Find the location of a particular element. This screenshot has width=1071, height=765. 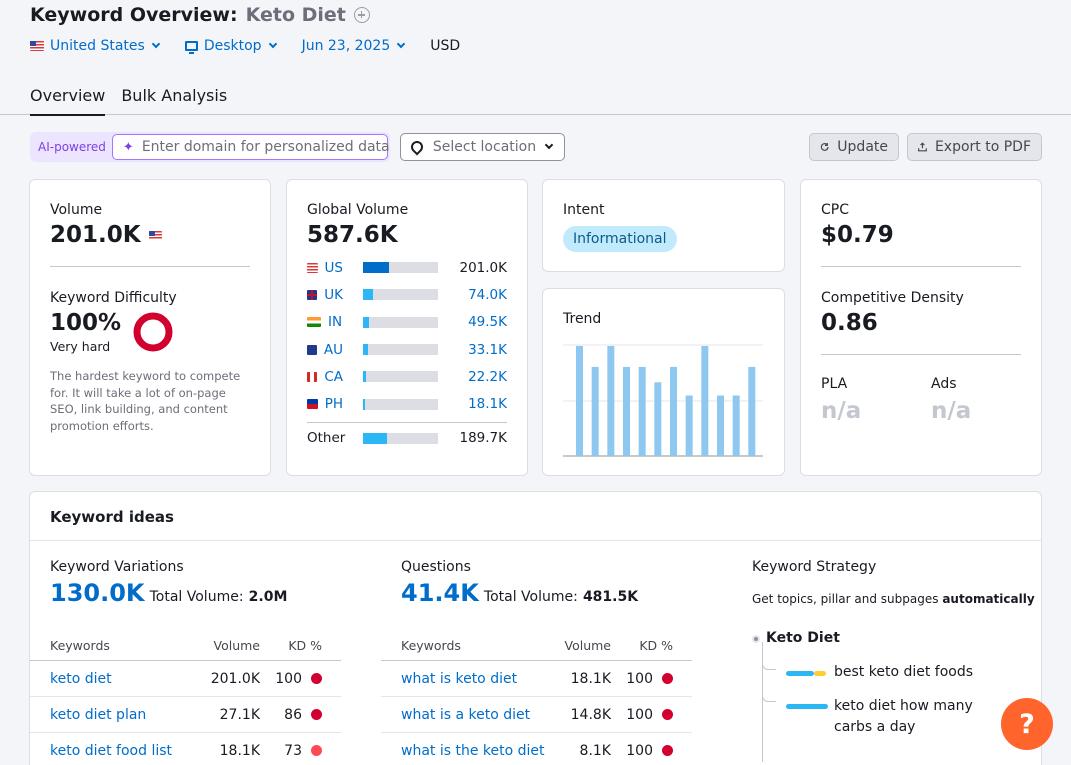

other-value: 189.7K is located at coordinates (483, 438).